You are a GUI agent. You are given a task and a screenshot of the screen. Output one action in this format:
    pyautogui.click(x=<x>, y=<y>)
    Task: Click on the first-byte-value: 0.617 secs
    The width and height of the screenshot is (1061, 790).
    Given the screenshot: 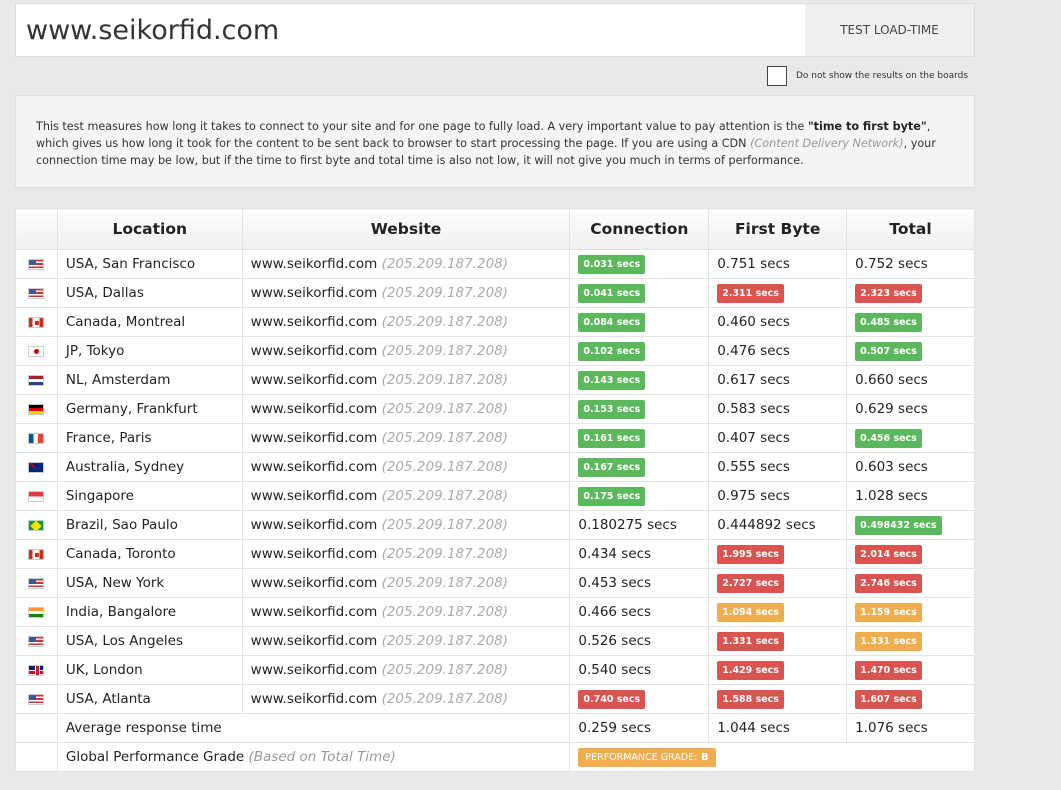 What is the action you would take?
    pyautogui.click(x=753, y=380)
    